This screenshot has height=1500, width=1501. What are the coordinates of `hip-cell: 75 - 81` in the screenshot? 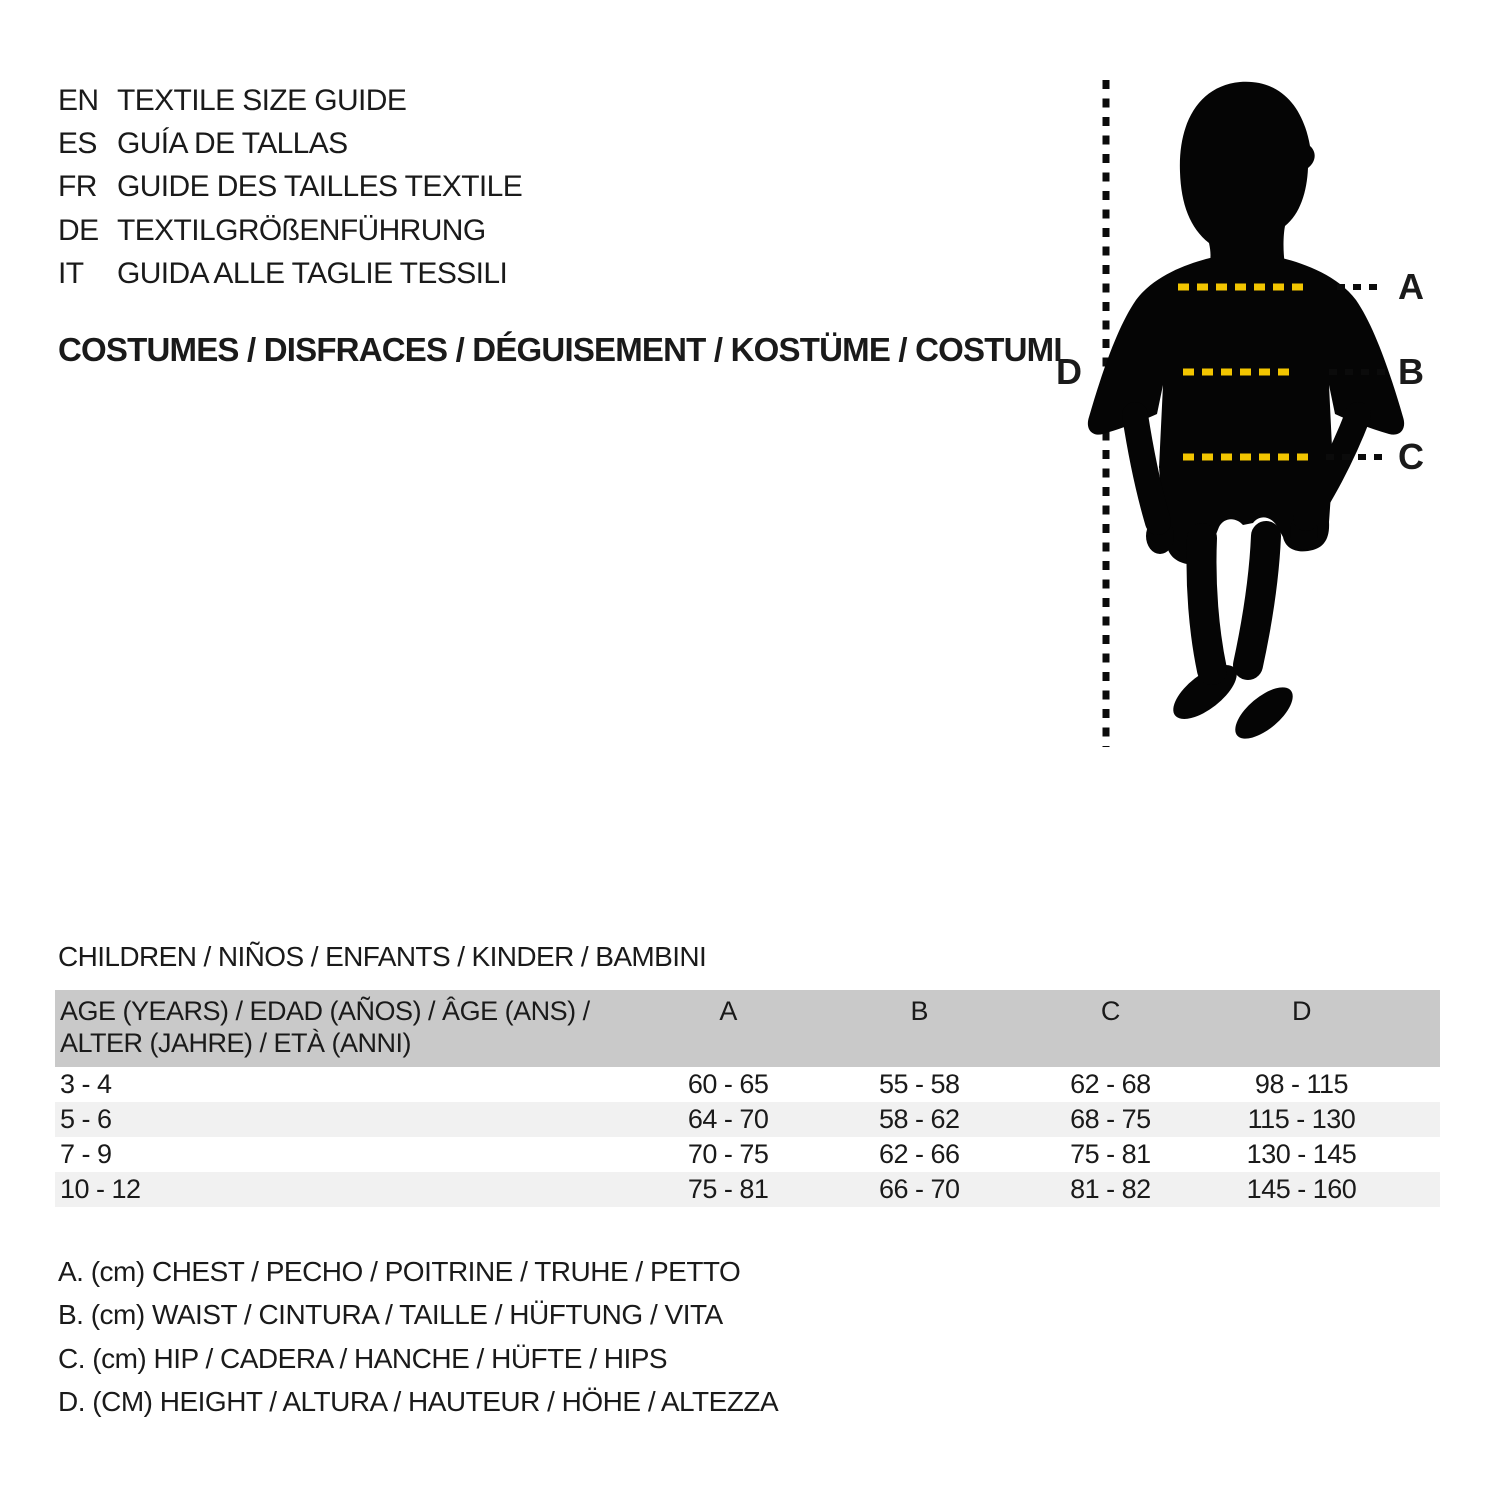 It's located at (1110, 1154).